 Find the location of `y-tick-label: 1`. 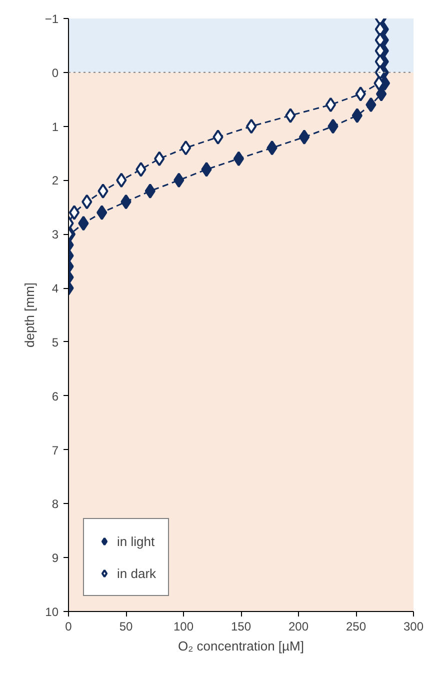

y-tick-label: 1 is located at coordinates (55, 127).